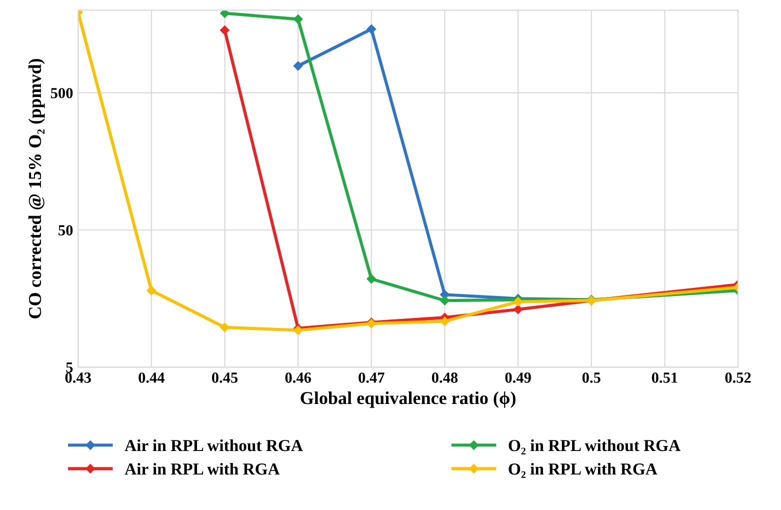 The height and width of the screenshot is (510, 781). Describe the element at coordinates (445, 377) in the screenshot. I see `x-tick-label: 0.48` at that location.